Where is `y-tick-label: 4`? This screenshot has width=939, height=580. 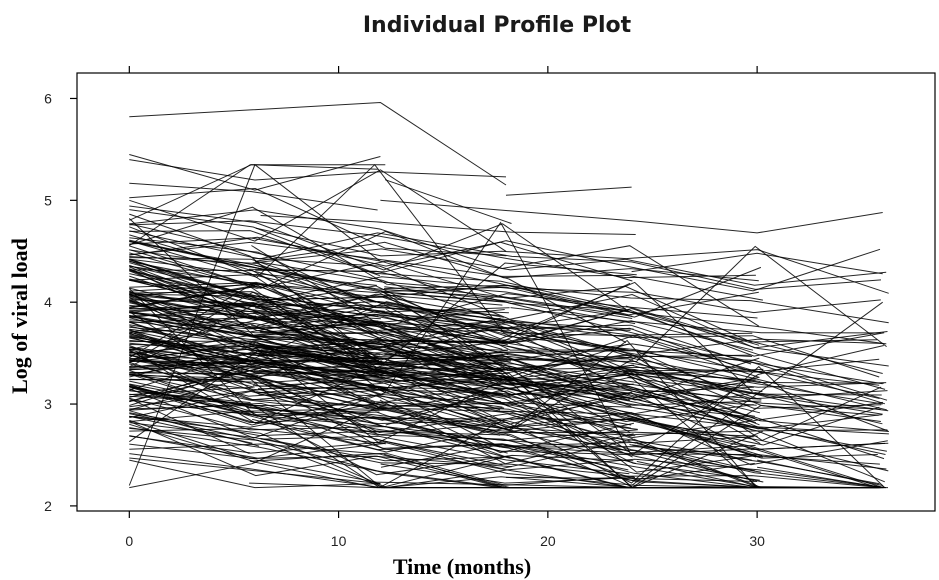
y-tick-label: 4 is located at coordinates (48, 302).